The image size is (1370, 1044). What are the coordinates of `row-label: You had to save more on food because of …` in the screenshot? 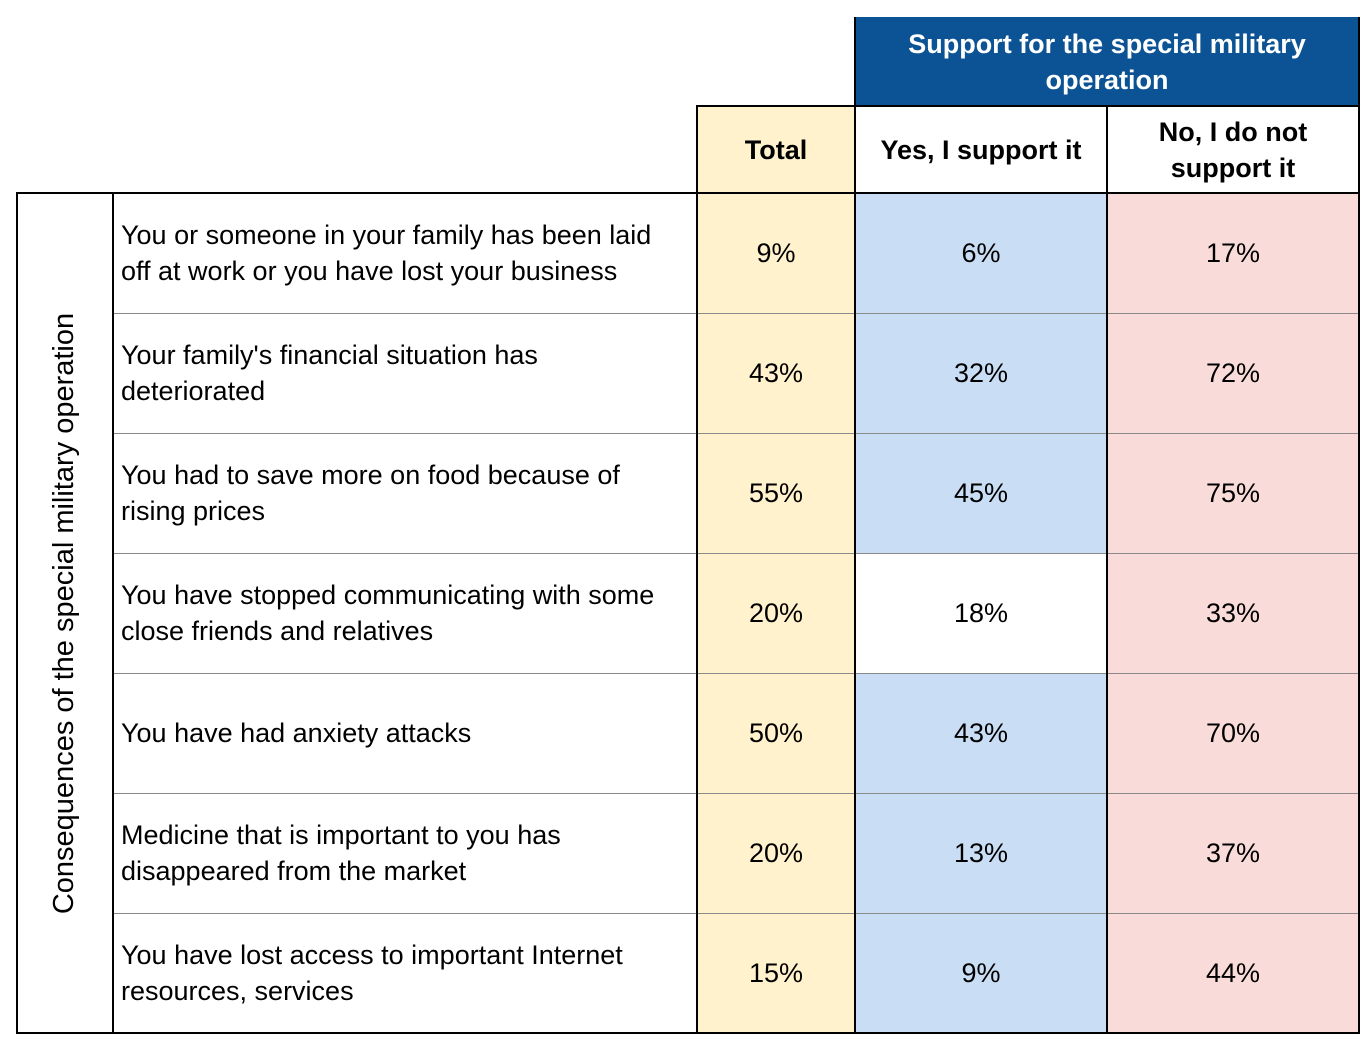 It's located at (405, 493).